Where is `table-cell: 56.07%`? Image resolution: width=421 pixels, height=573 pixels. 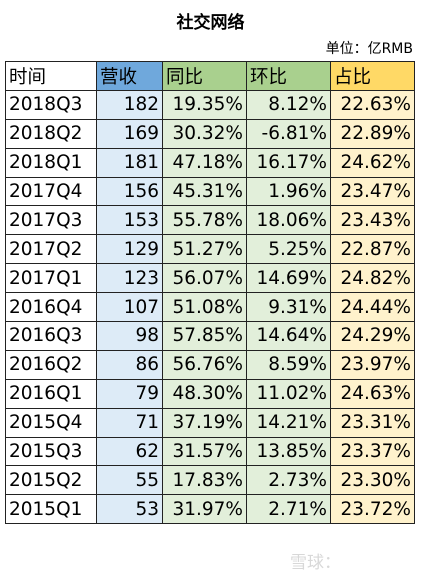 table-cell: 56.07% is located at coordinates (204, 278).